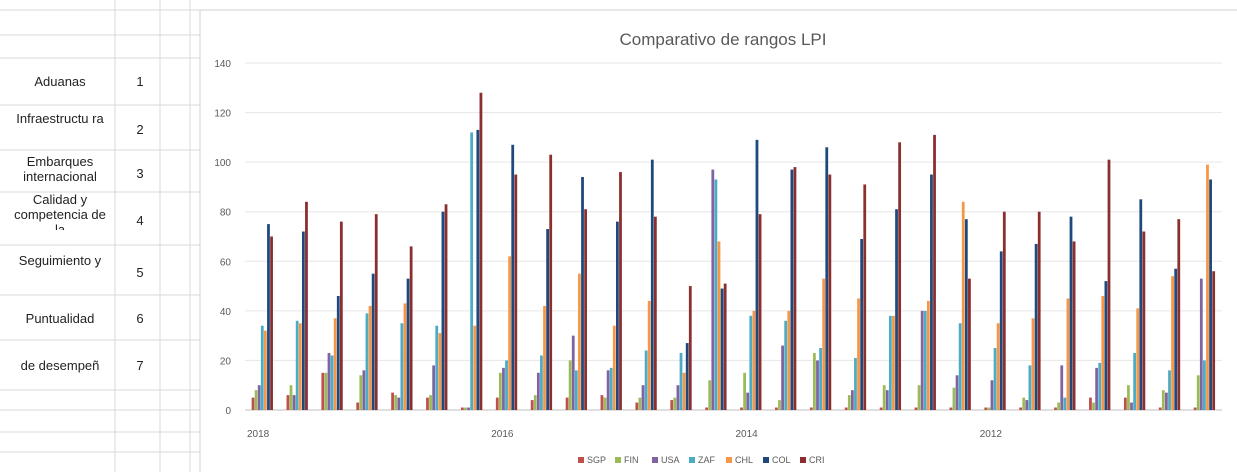 The height and width of the screenshot is (472, 1237). What do you see at coordinates (60, 211) in the screenshot?
I see `table-row-label: Calidad y competencia de la` at bounding box center [60, 211].